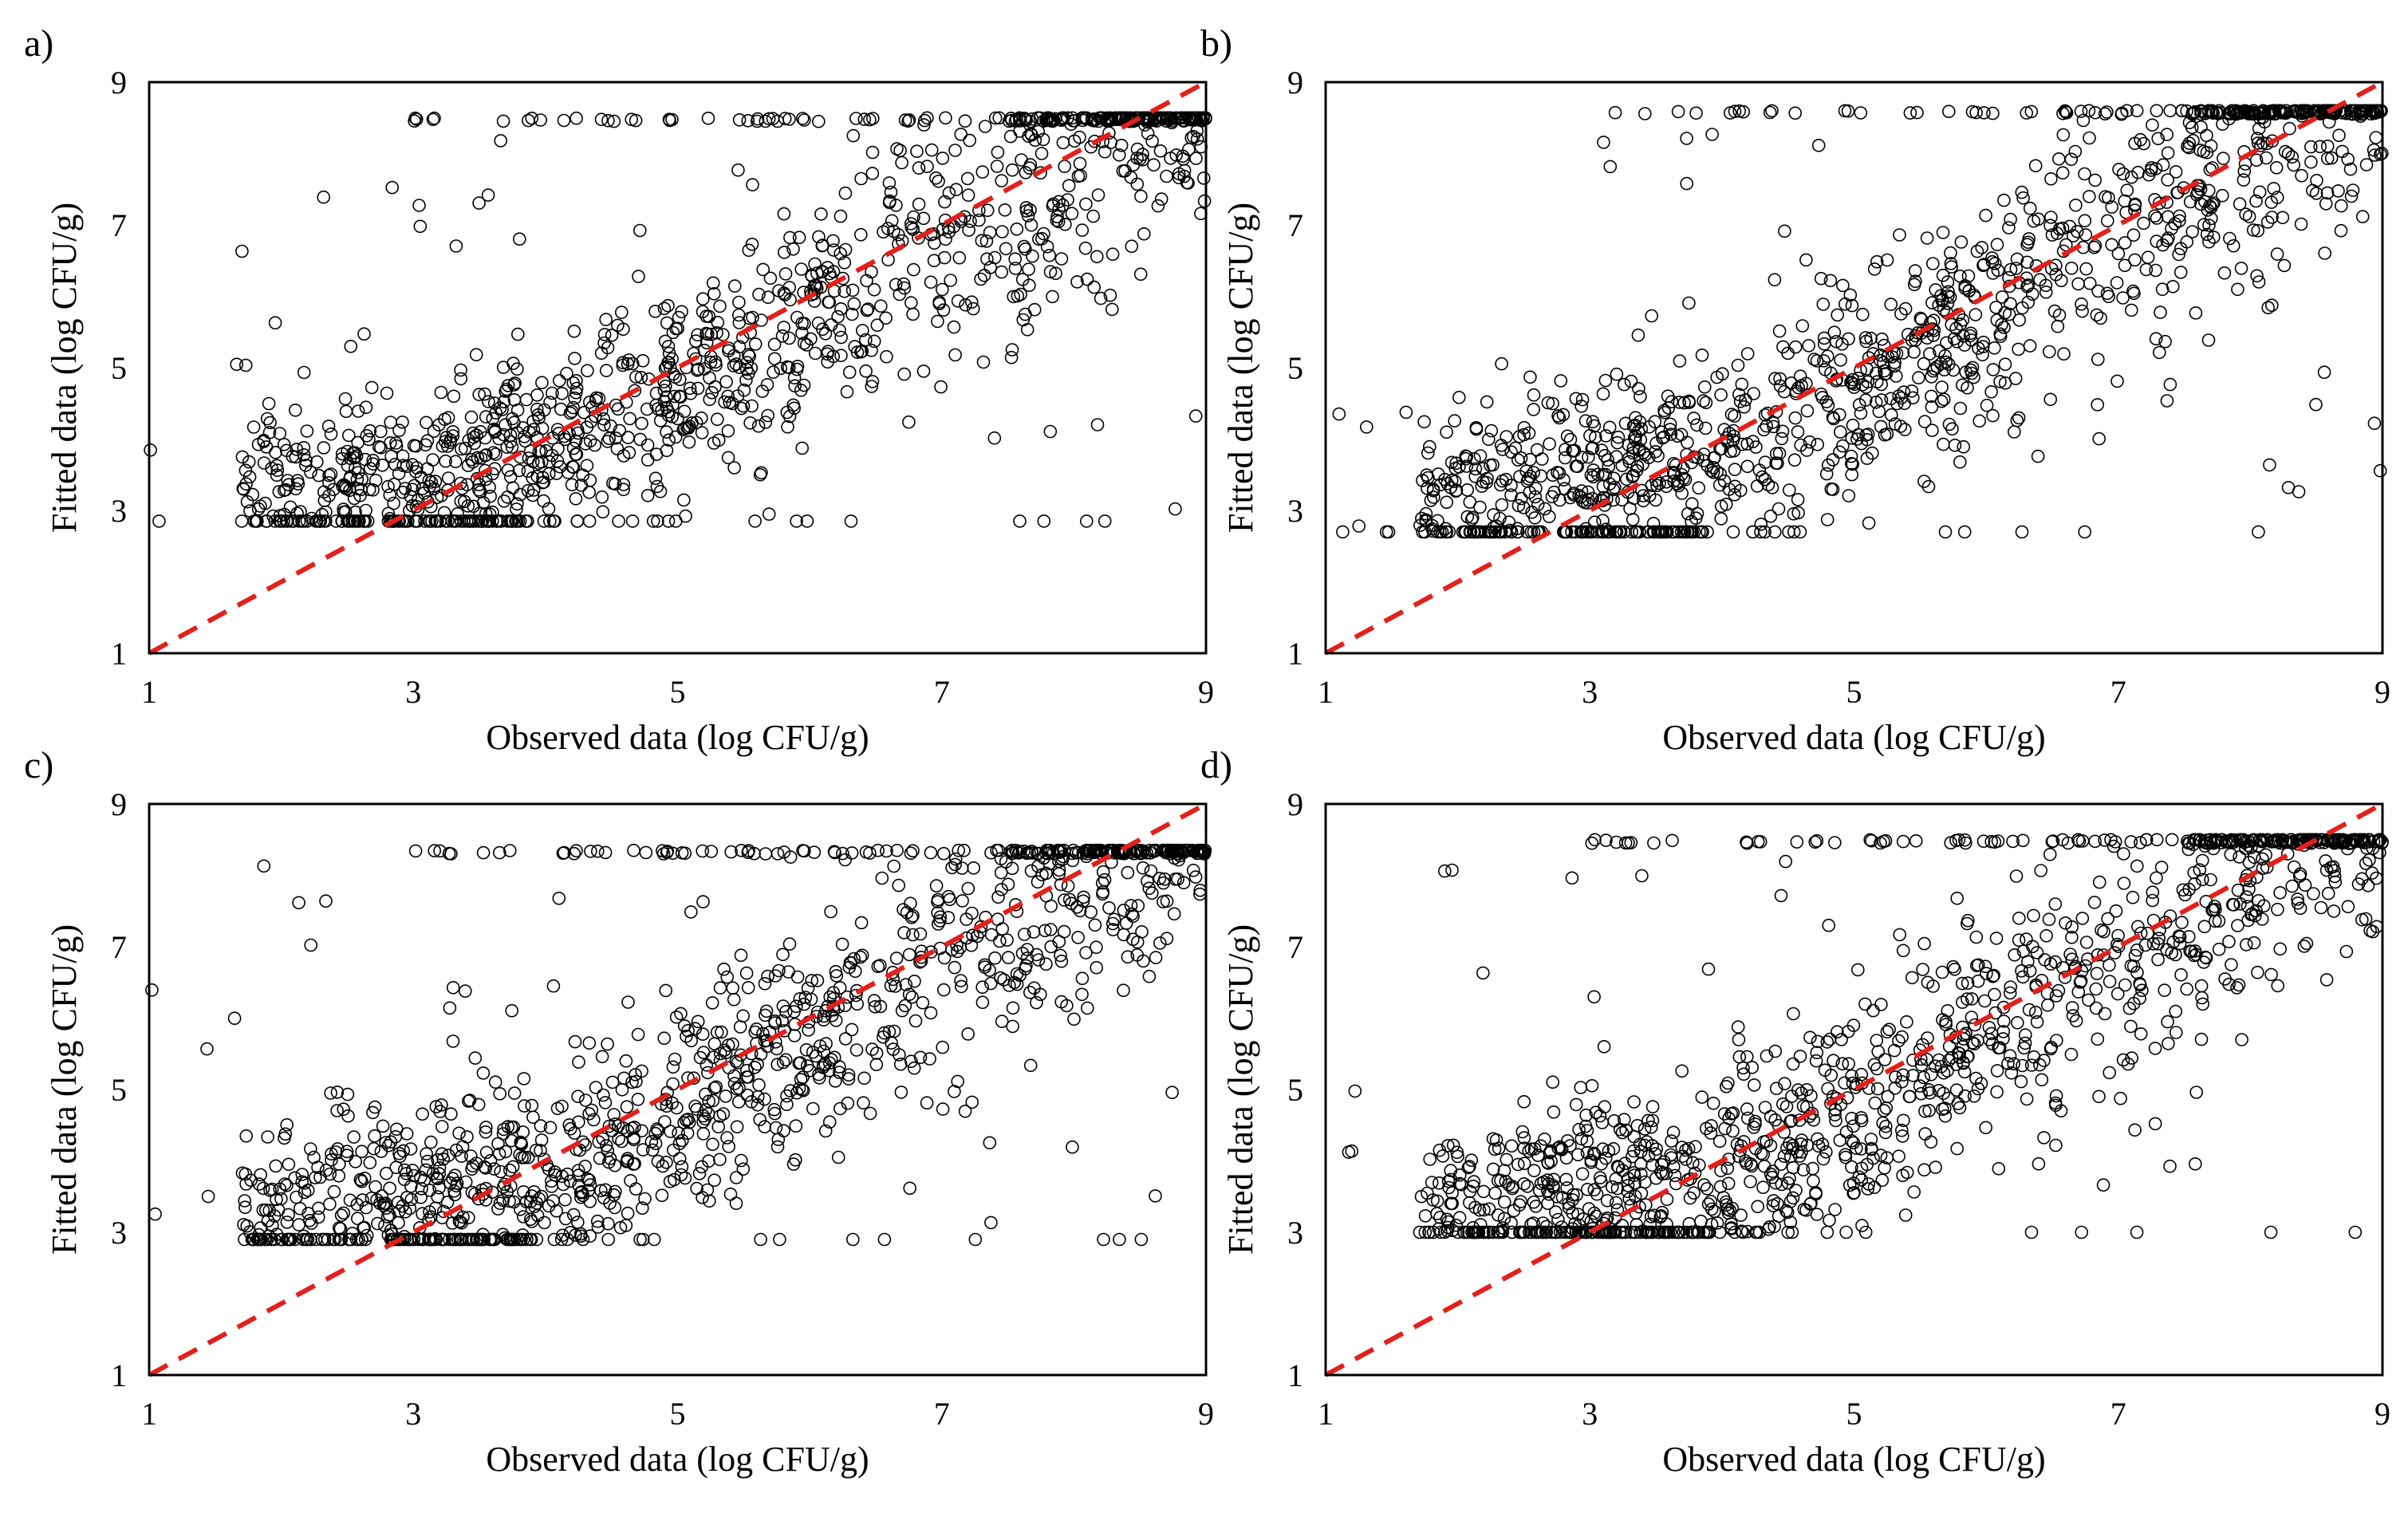  I want to click on x-tick-label: 9, so click(1206, 692).